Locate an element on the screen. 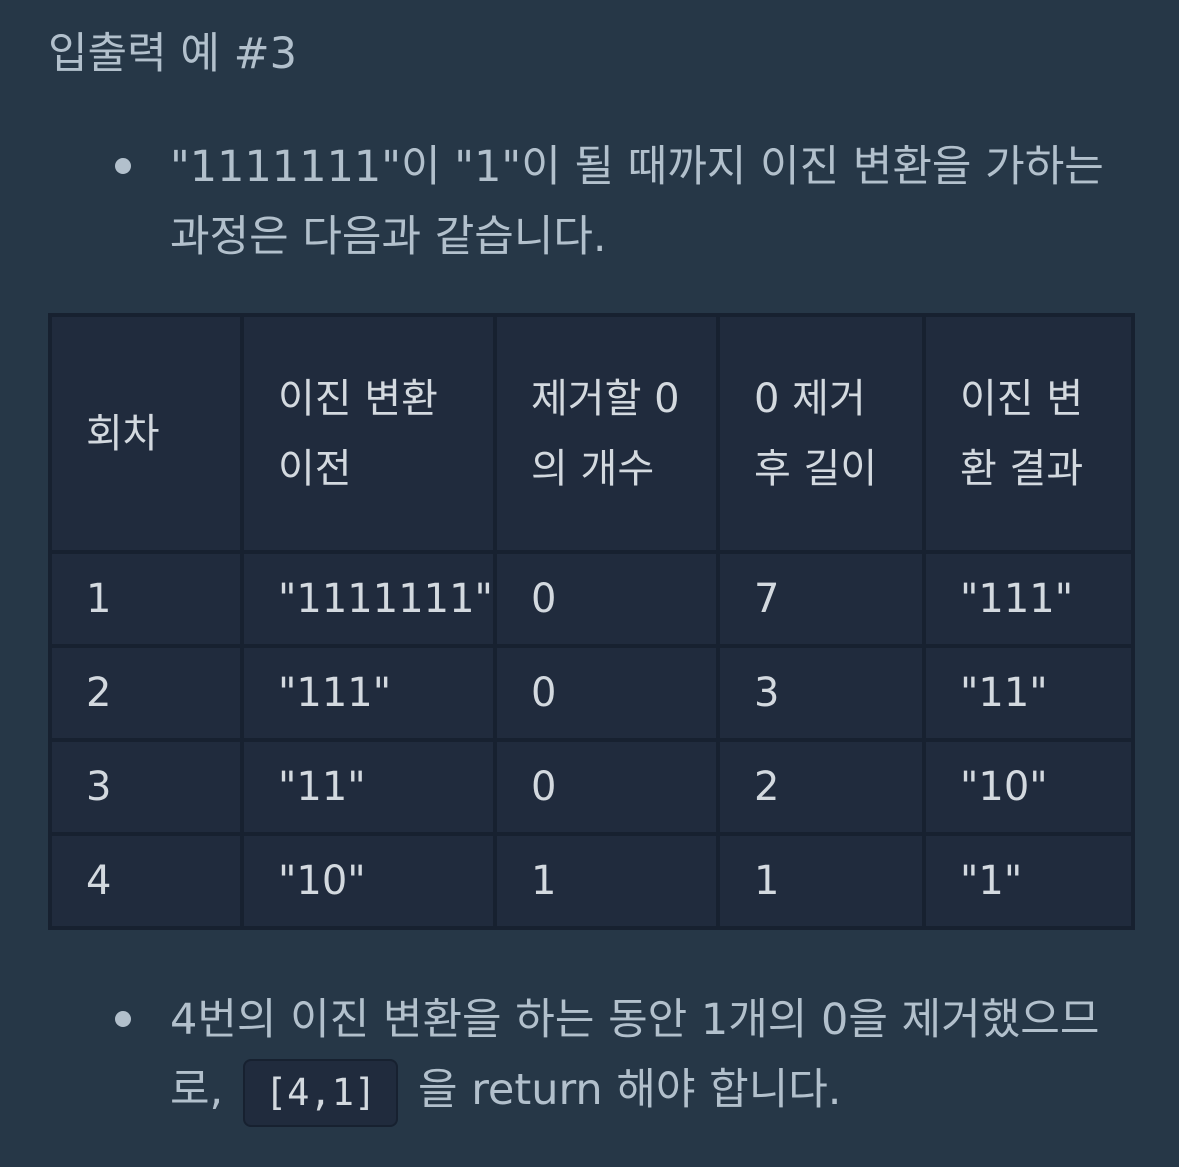 The image size is (1179, 1167). list-item-text: 4번의 이진 변환을 하는 동안 1개의 0을 제거했으므로, is located at coordinates (635, 1055).